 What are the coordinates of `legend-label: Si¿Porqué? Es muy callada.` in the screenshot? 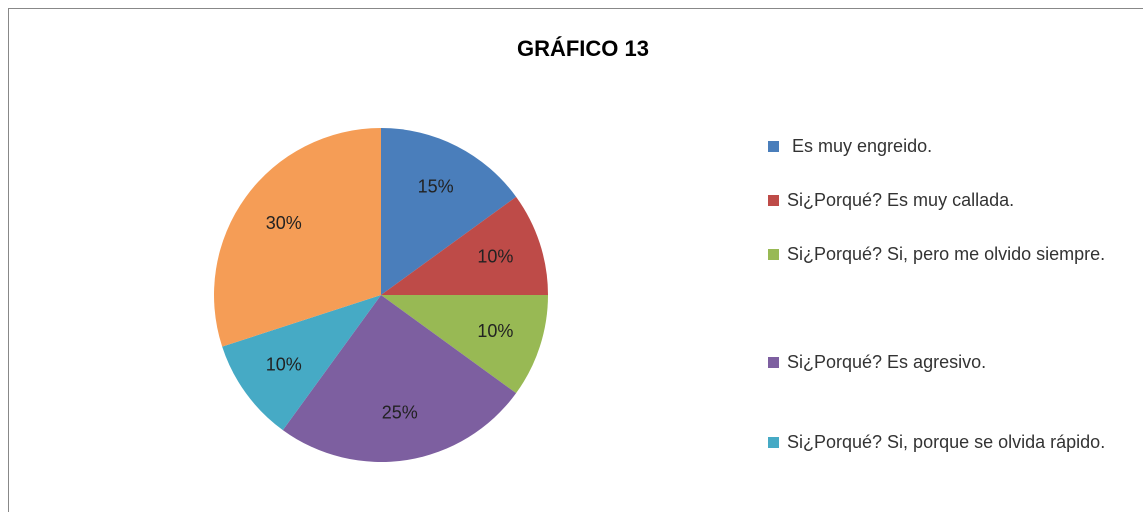 It's located at (901, 200).